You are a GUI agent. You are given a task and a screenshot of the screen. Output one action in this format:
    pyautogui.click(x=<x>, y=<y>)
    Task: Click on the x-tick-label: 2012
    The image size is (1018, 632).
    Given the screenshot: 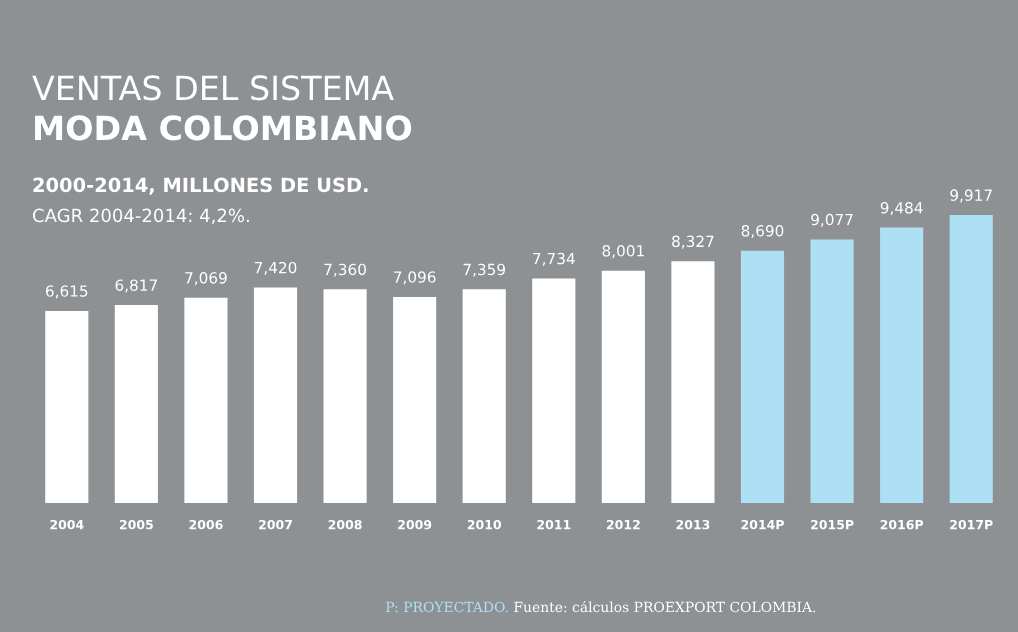 What is the action you would take?
    pyautogui.click(x=623, y=524)
    